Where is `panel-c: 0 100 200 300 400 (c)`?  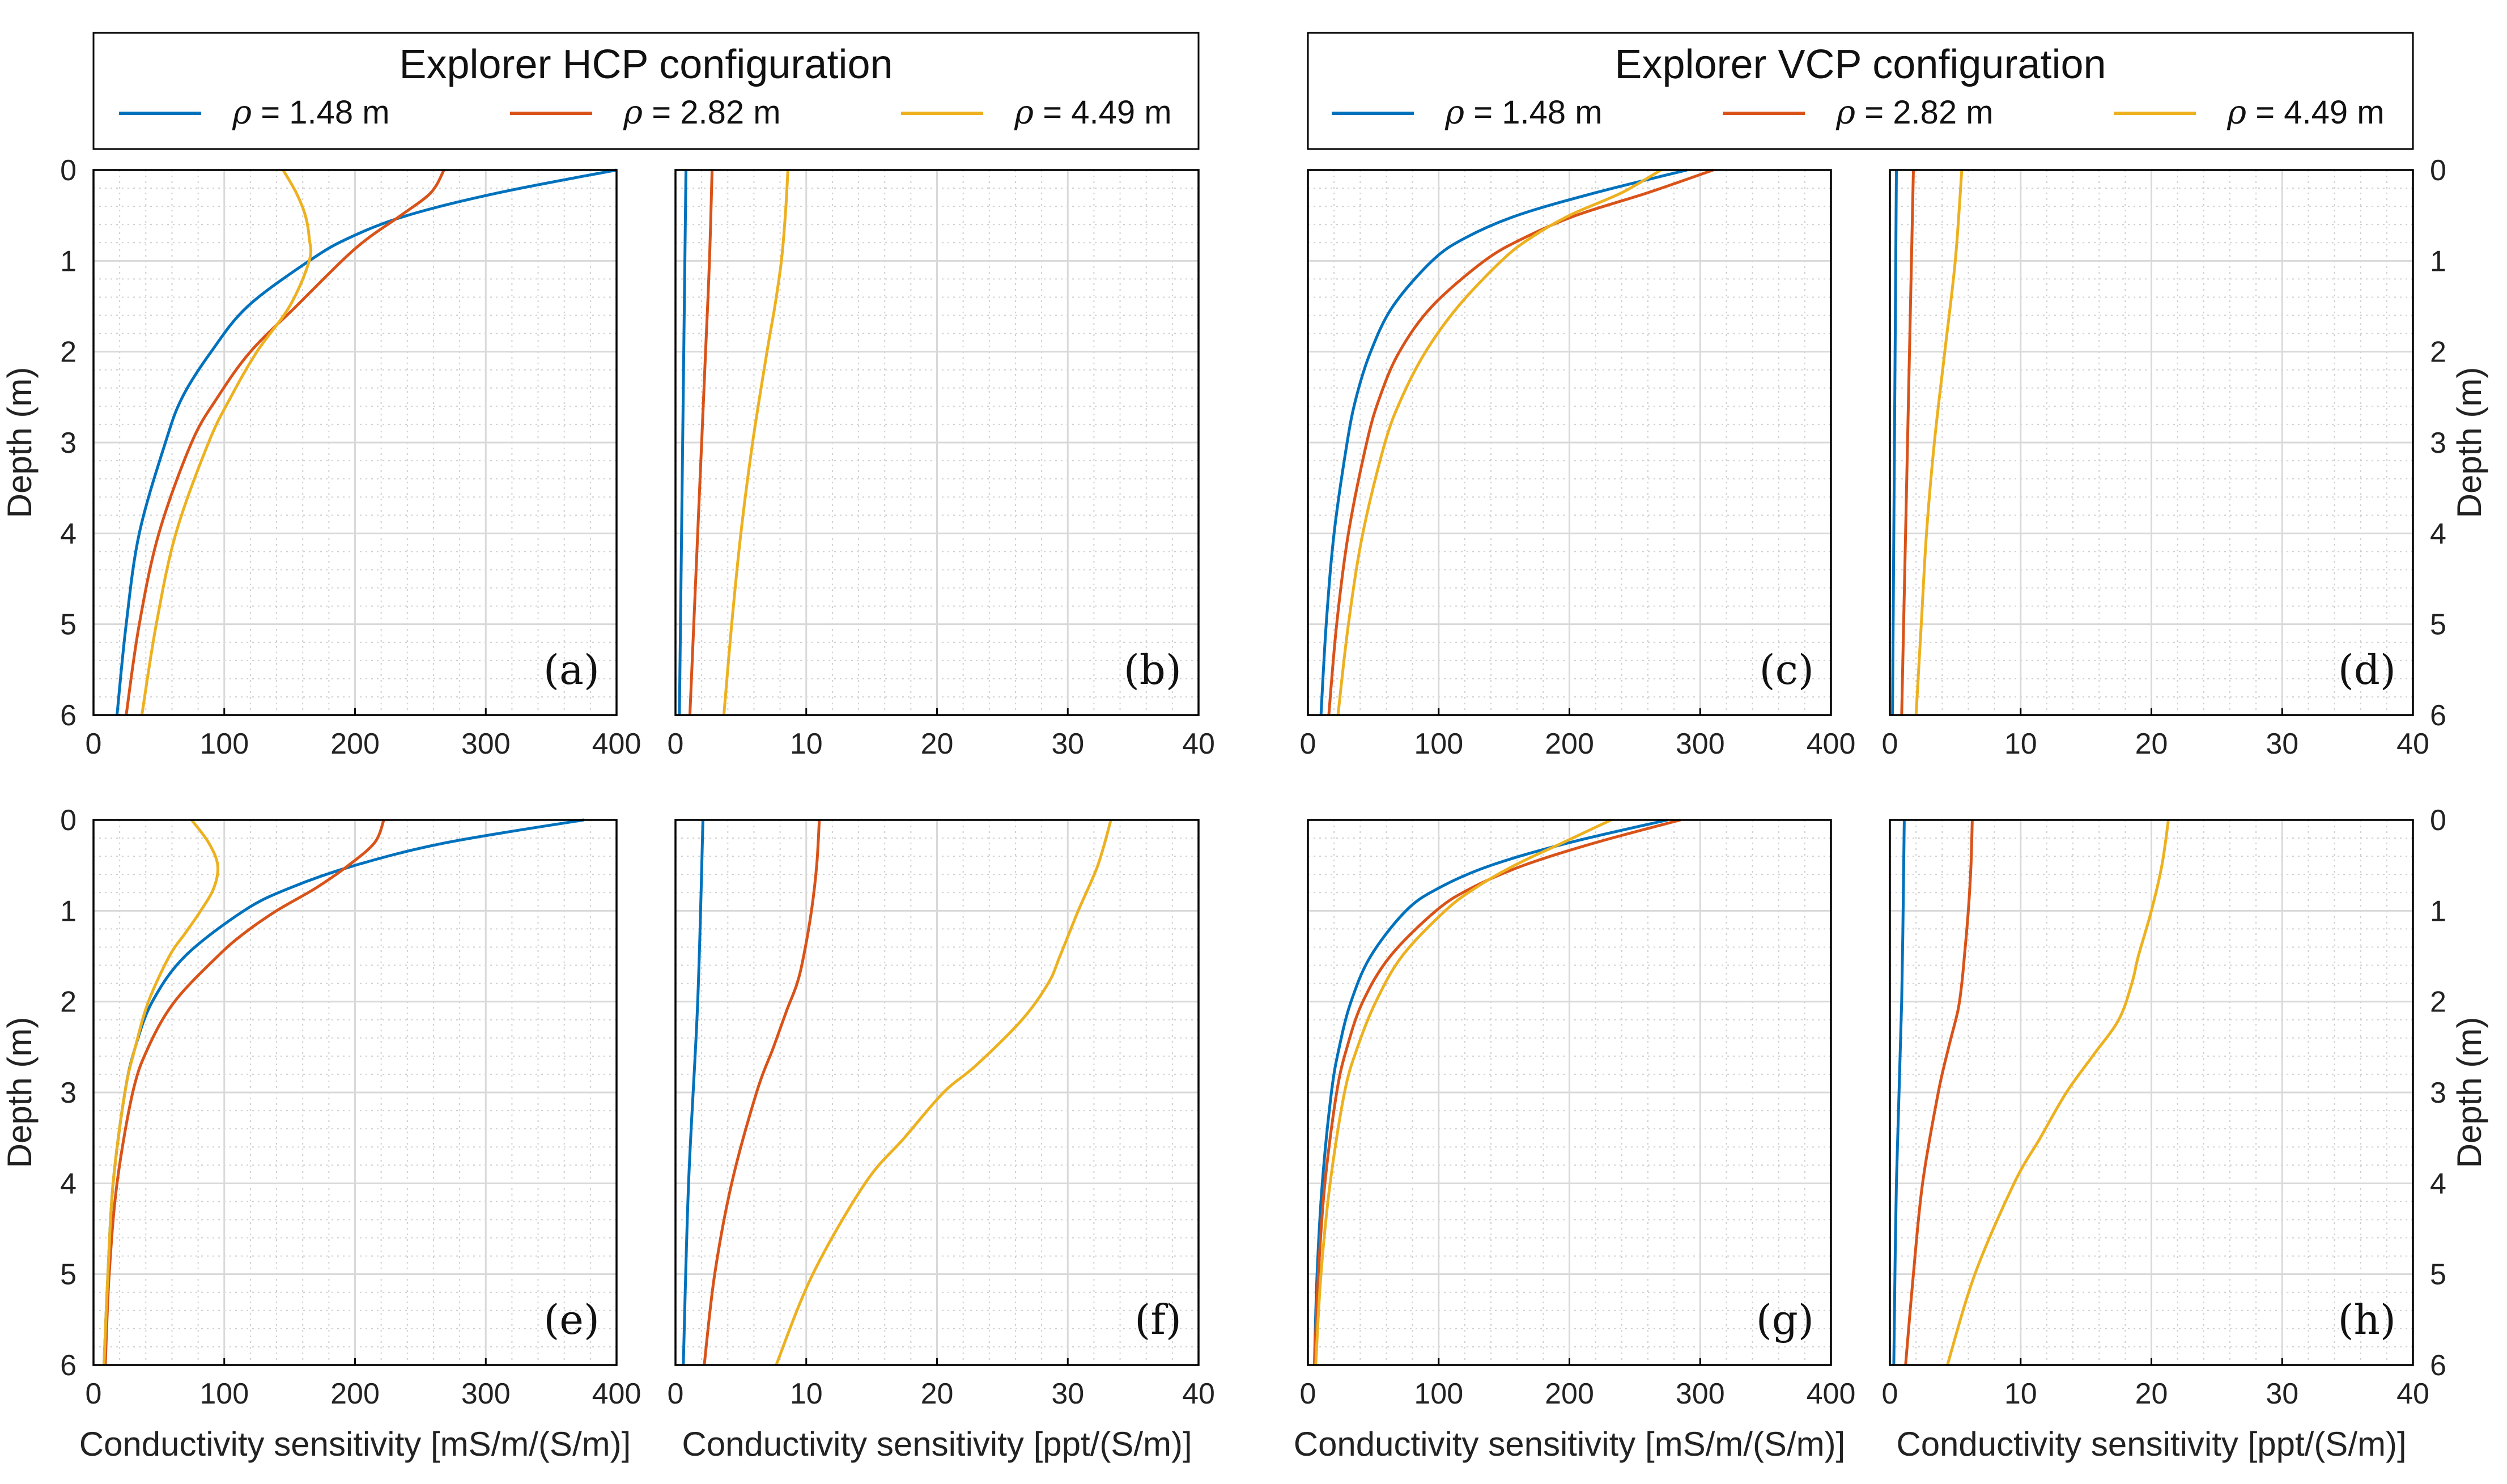
panel-c: 0 100 200 300 400 (c) is located at coordinates (1578, 464).